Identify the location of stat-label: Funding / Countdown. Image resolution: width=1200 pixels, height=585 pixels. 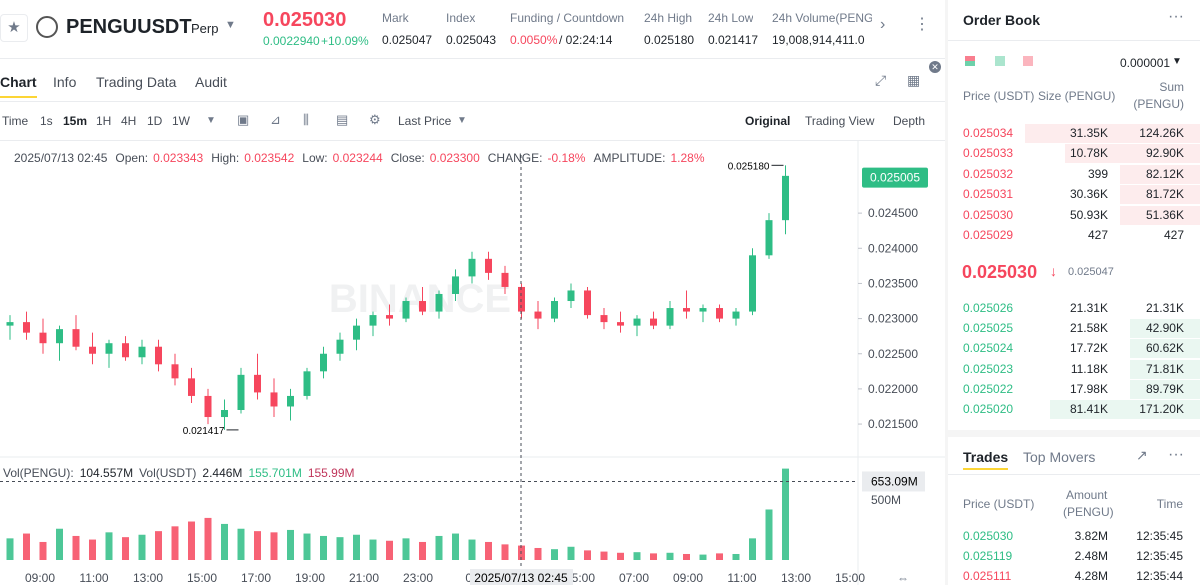
(567, 18).